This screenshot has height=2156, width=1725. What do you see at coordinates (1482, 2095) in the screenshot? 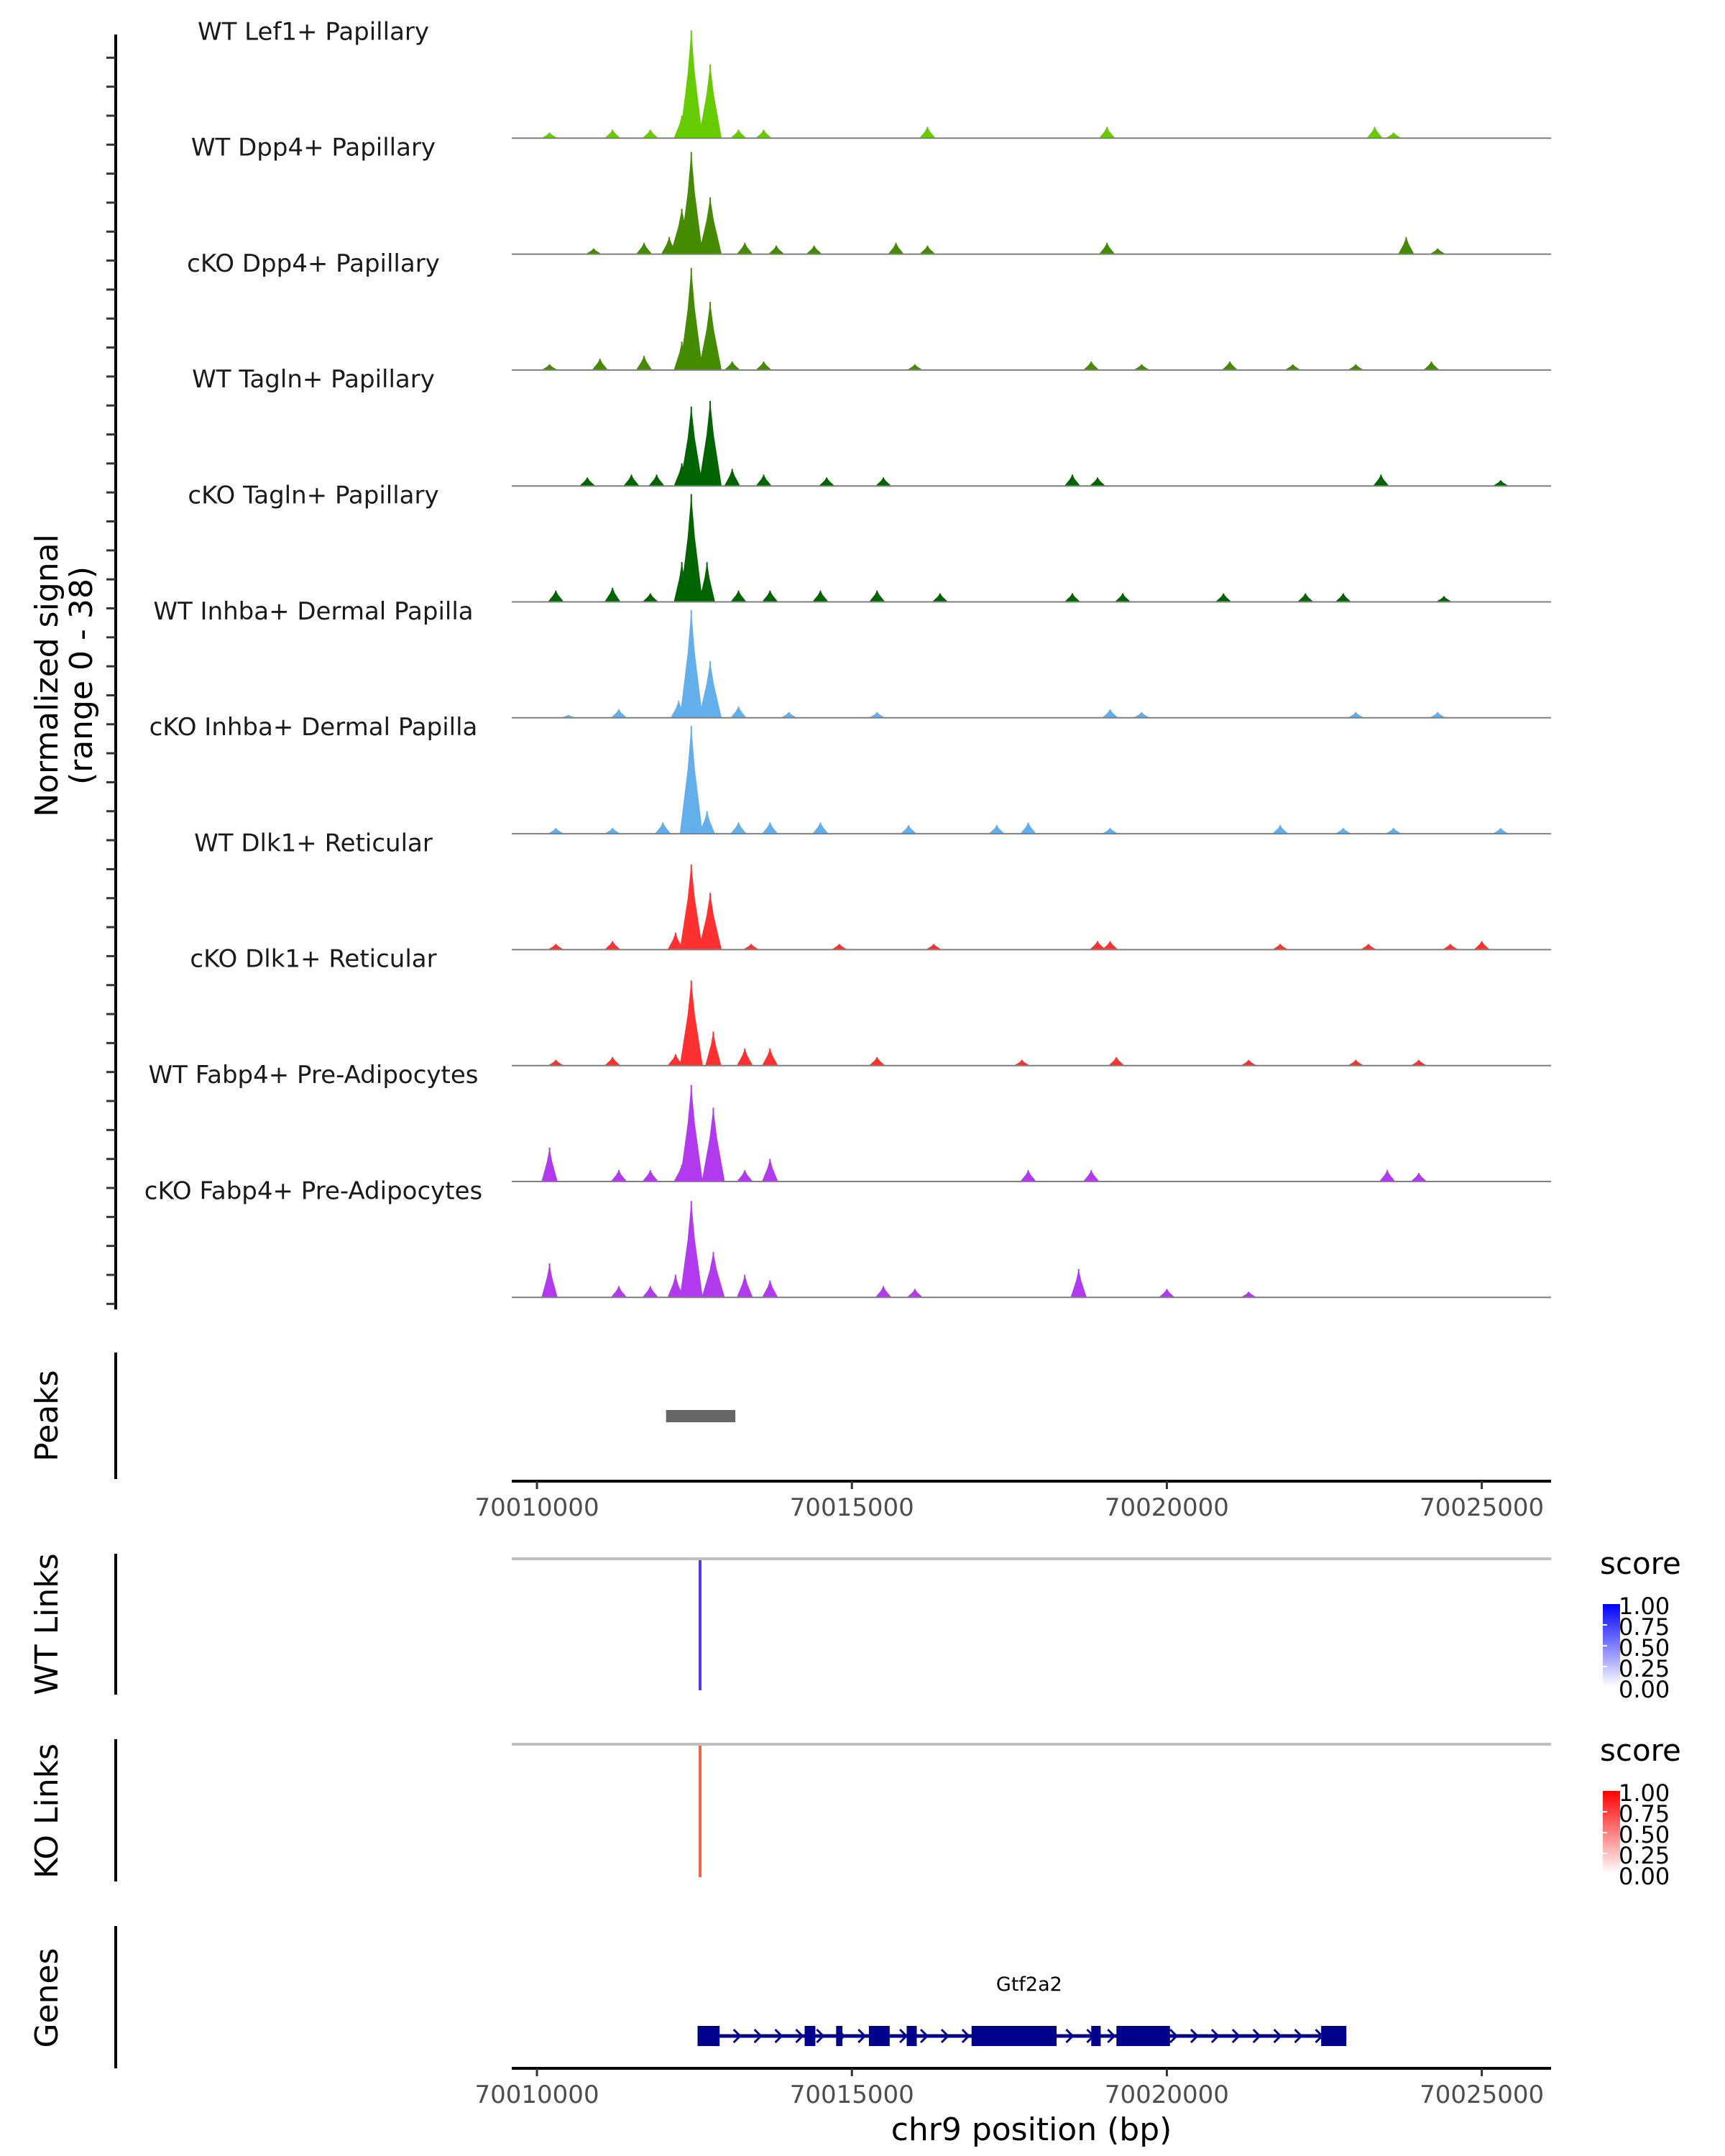
I see `x-tick-label: 70025000` at bounding box center [1482, 2095].